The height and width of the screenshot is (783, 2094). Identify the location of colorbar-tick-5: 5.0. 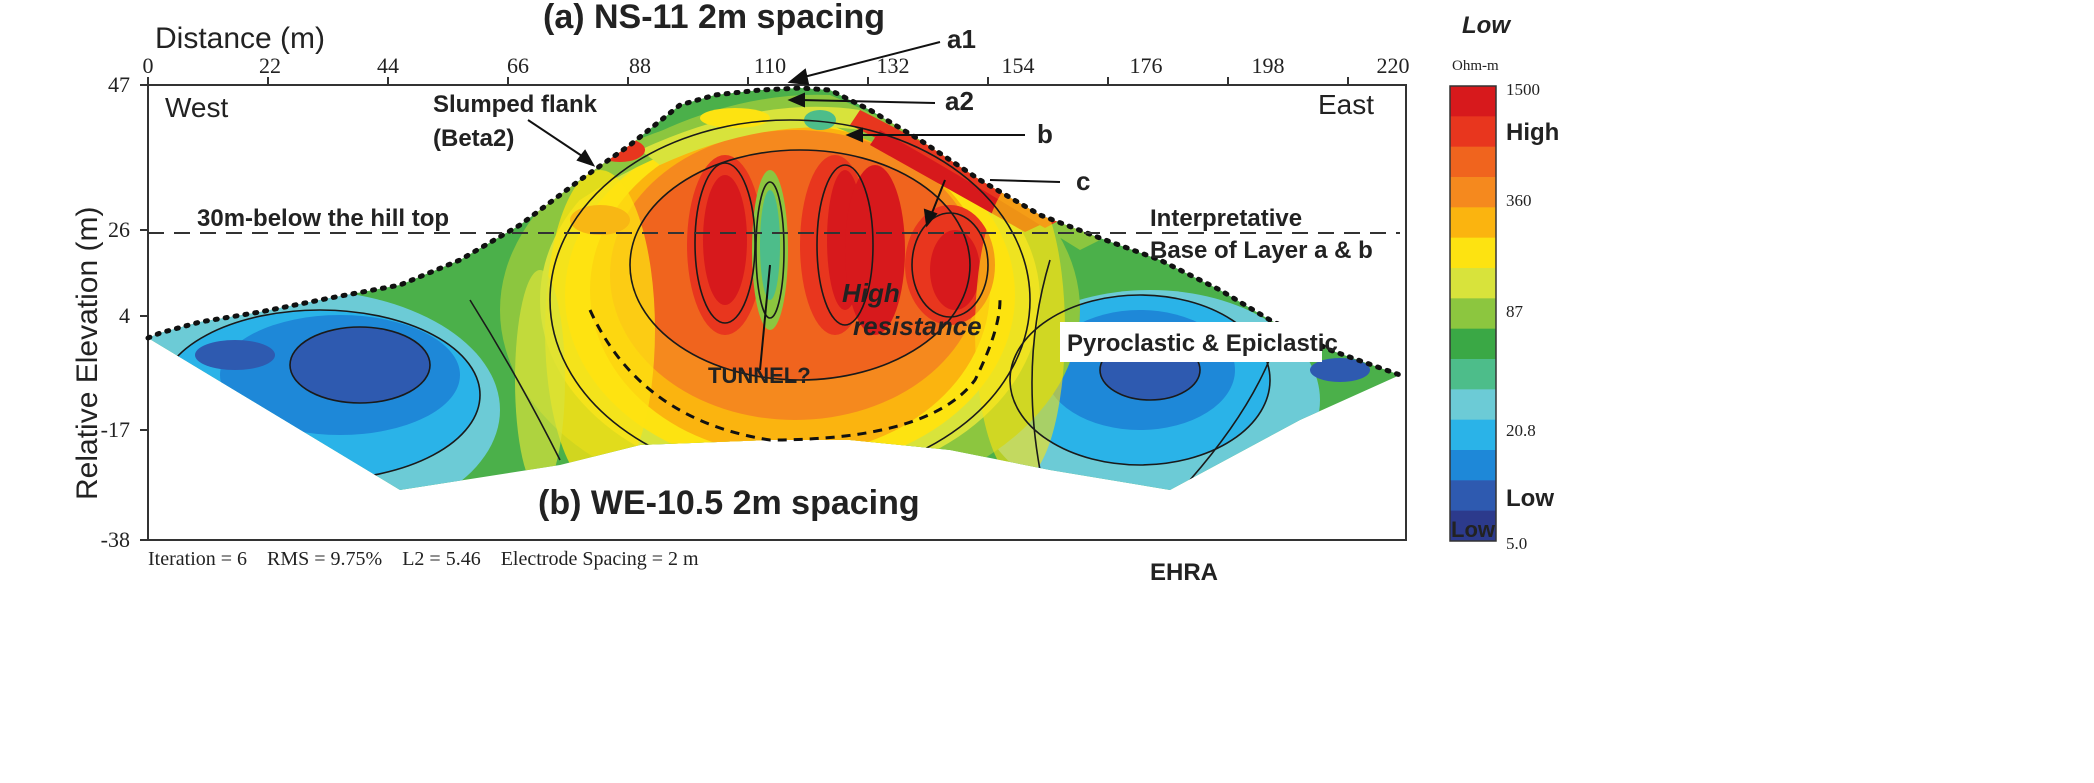
(1516, 543).